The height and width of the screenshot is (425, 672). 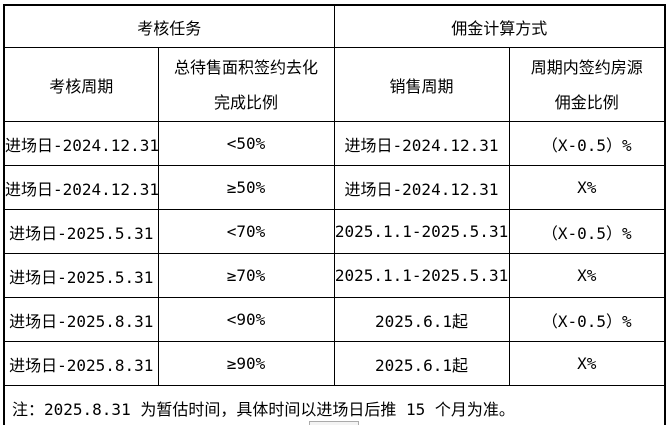 I want to click on header-completion-ratio: 总待售面积签约去化 完成比例, so click(x=246, y=84).